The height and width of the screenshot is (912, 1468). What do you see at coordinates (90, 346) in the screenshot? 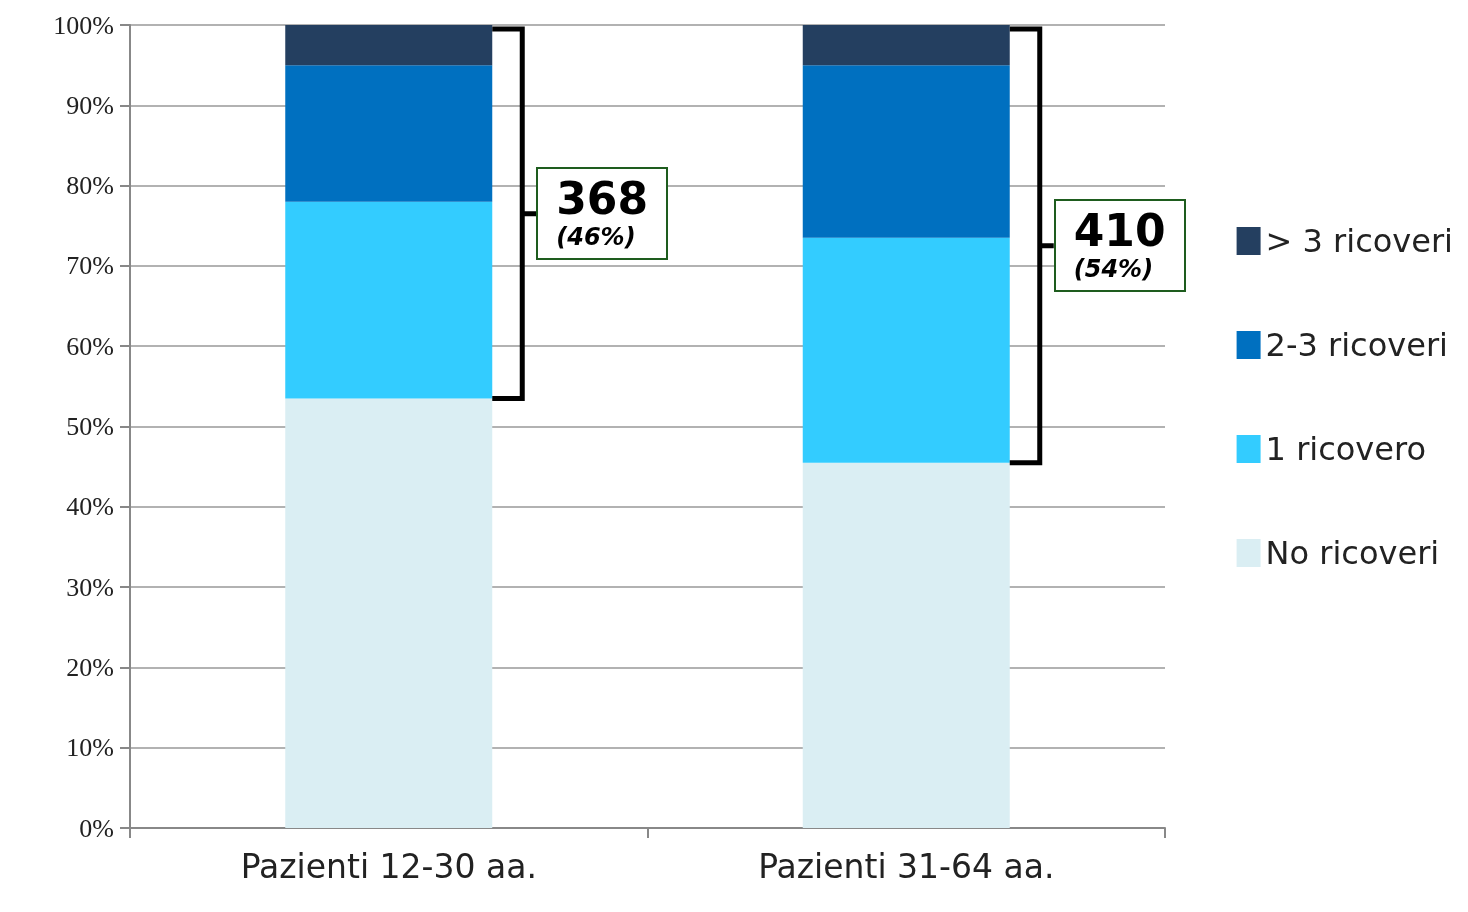
I see `y-tick-label: 60%` at bounding box center [90, 346].